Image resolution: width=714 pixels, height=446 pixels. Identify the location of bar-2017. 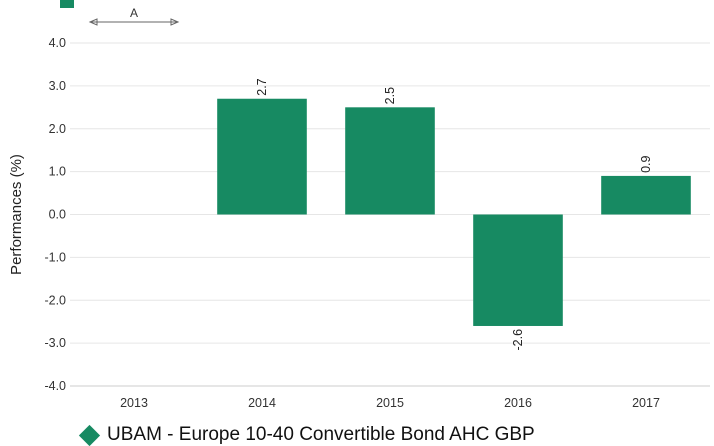
(646, 195).